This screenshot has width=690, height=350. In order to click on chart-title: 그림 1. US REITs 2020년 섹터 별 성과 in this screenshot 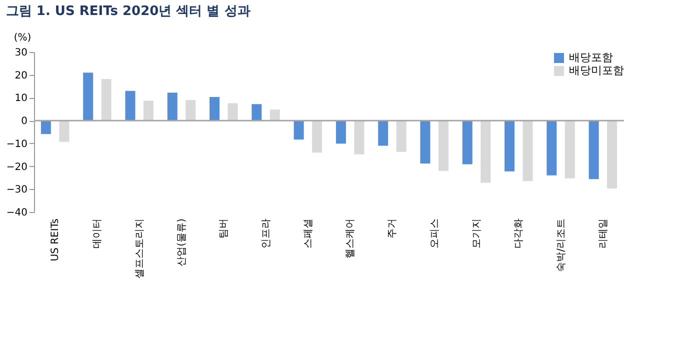, I will do `click(128, 11)`.